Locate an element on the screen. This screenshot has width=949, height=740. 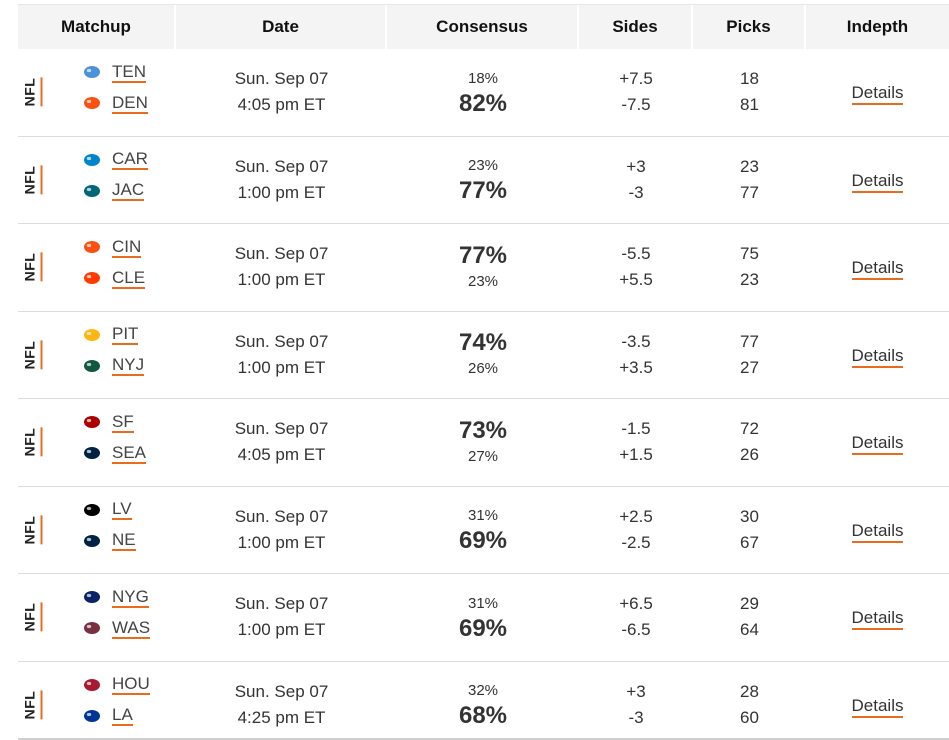
texans-logo-icon is located at coordinates (92, 685).